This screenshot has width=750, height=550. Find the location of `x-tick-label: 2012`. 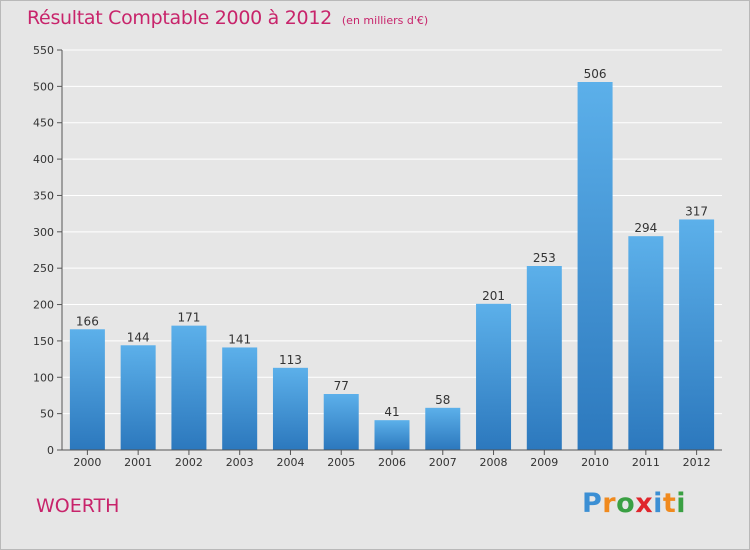

x-tick-label: 2012 is located at coordinates (697, 462).